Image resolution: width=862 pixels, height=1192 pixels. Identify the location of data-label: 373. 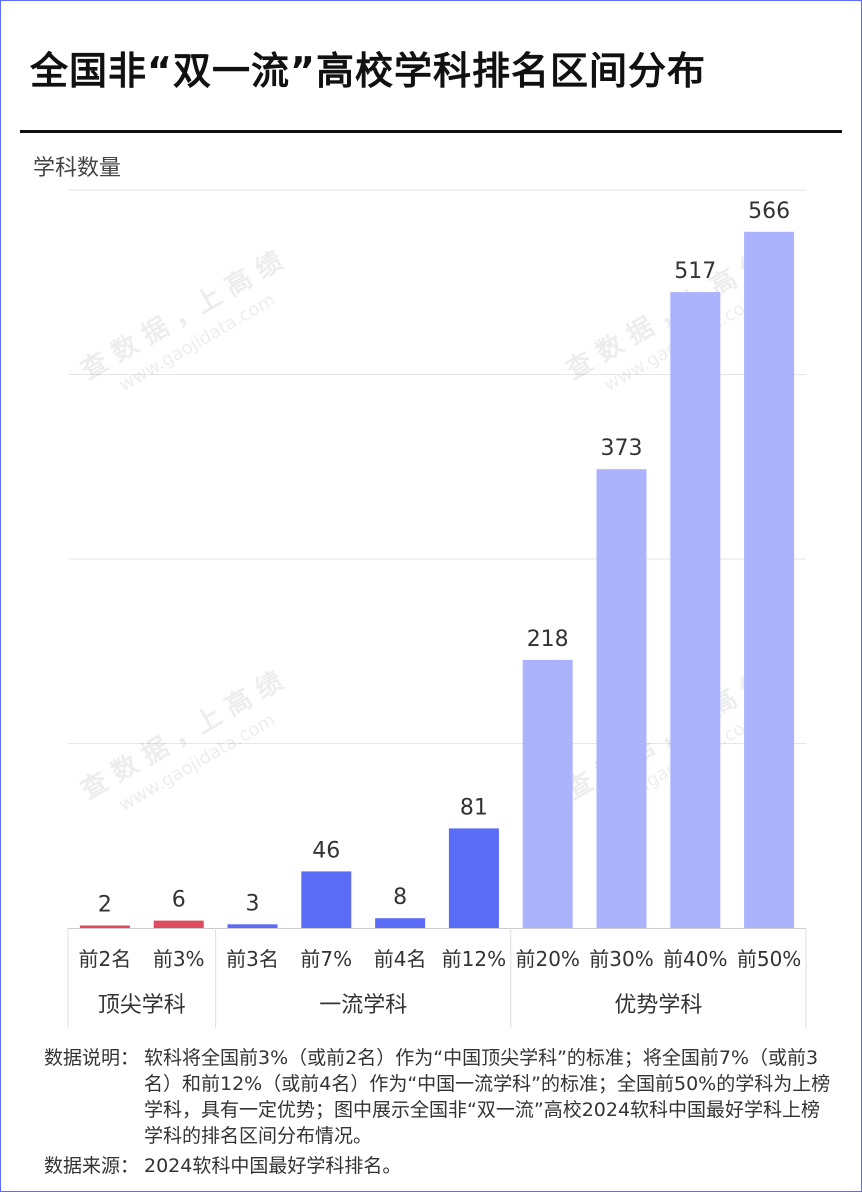
(622, 448).